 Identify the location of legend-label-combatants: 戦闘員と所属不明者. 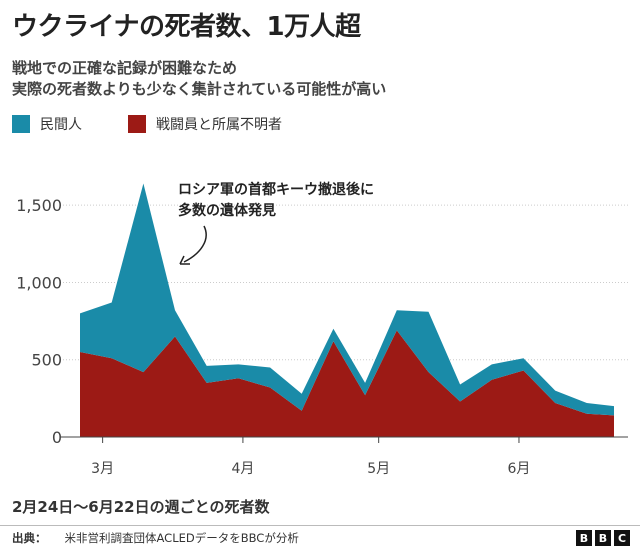
(219, 125).